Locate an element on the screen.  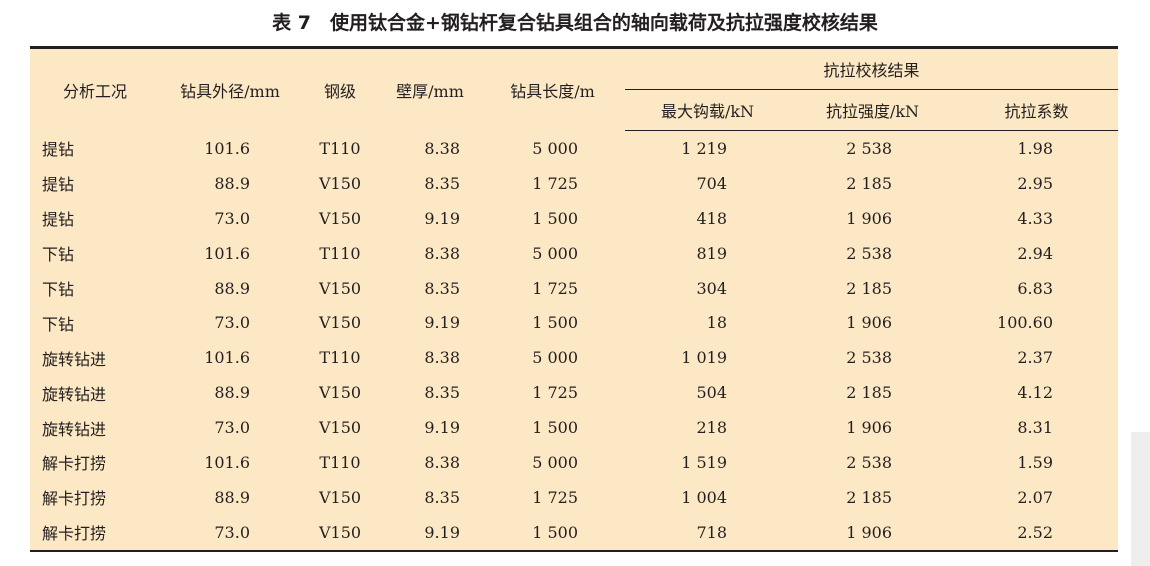
table-row: 解卡打捞 101.6 T110 8.38 5 000 1 519 2 538 1.59 is located at coordinates (574, 462).